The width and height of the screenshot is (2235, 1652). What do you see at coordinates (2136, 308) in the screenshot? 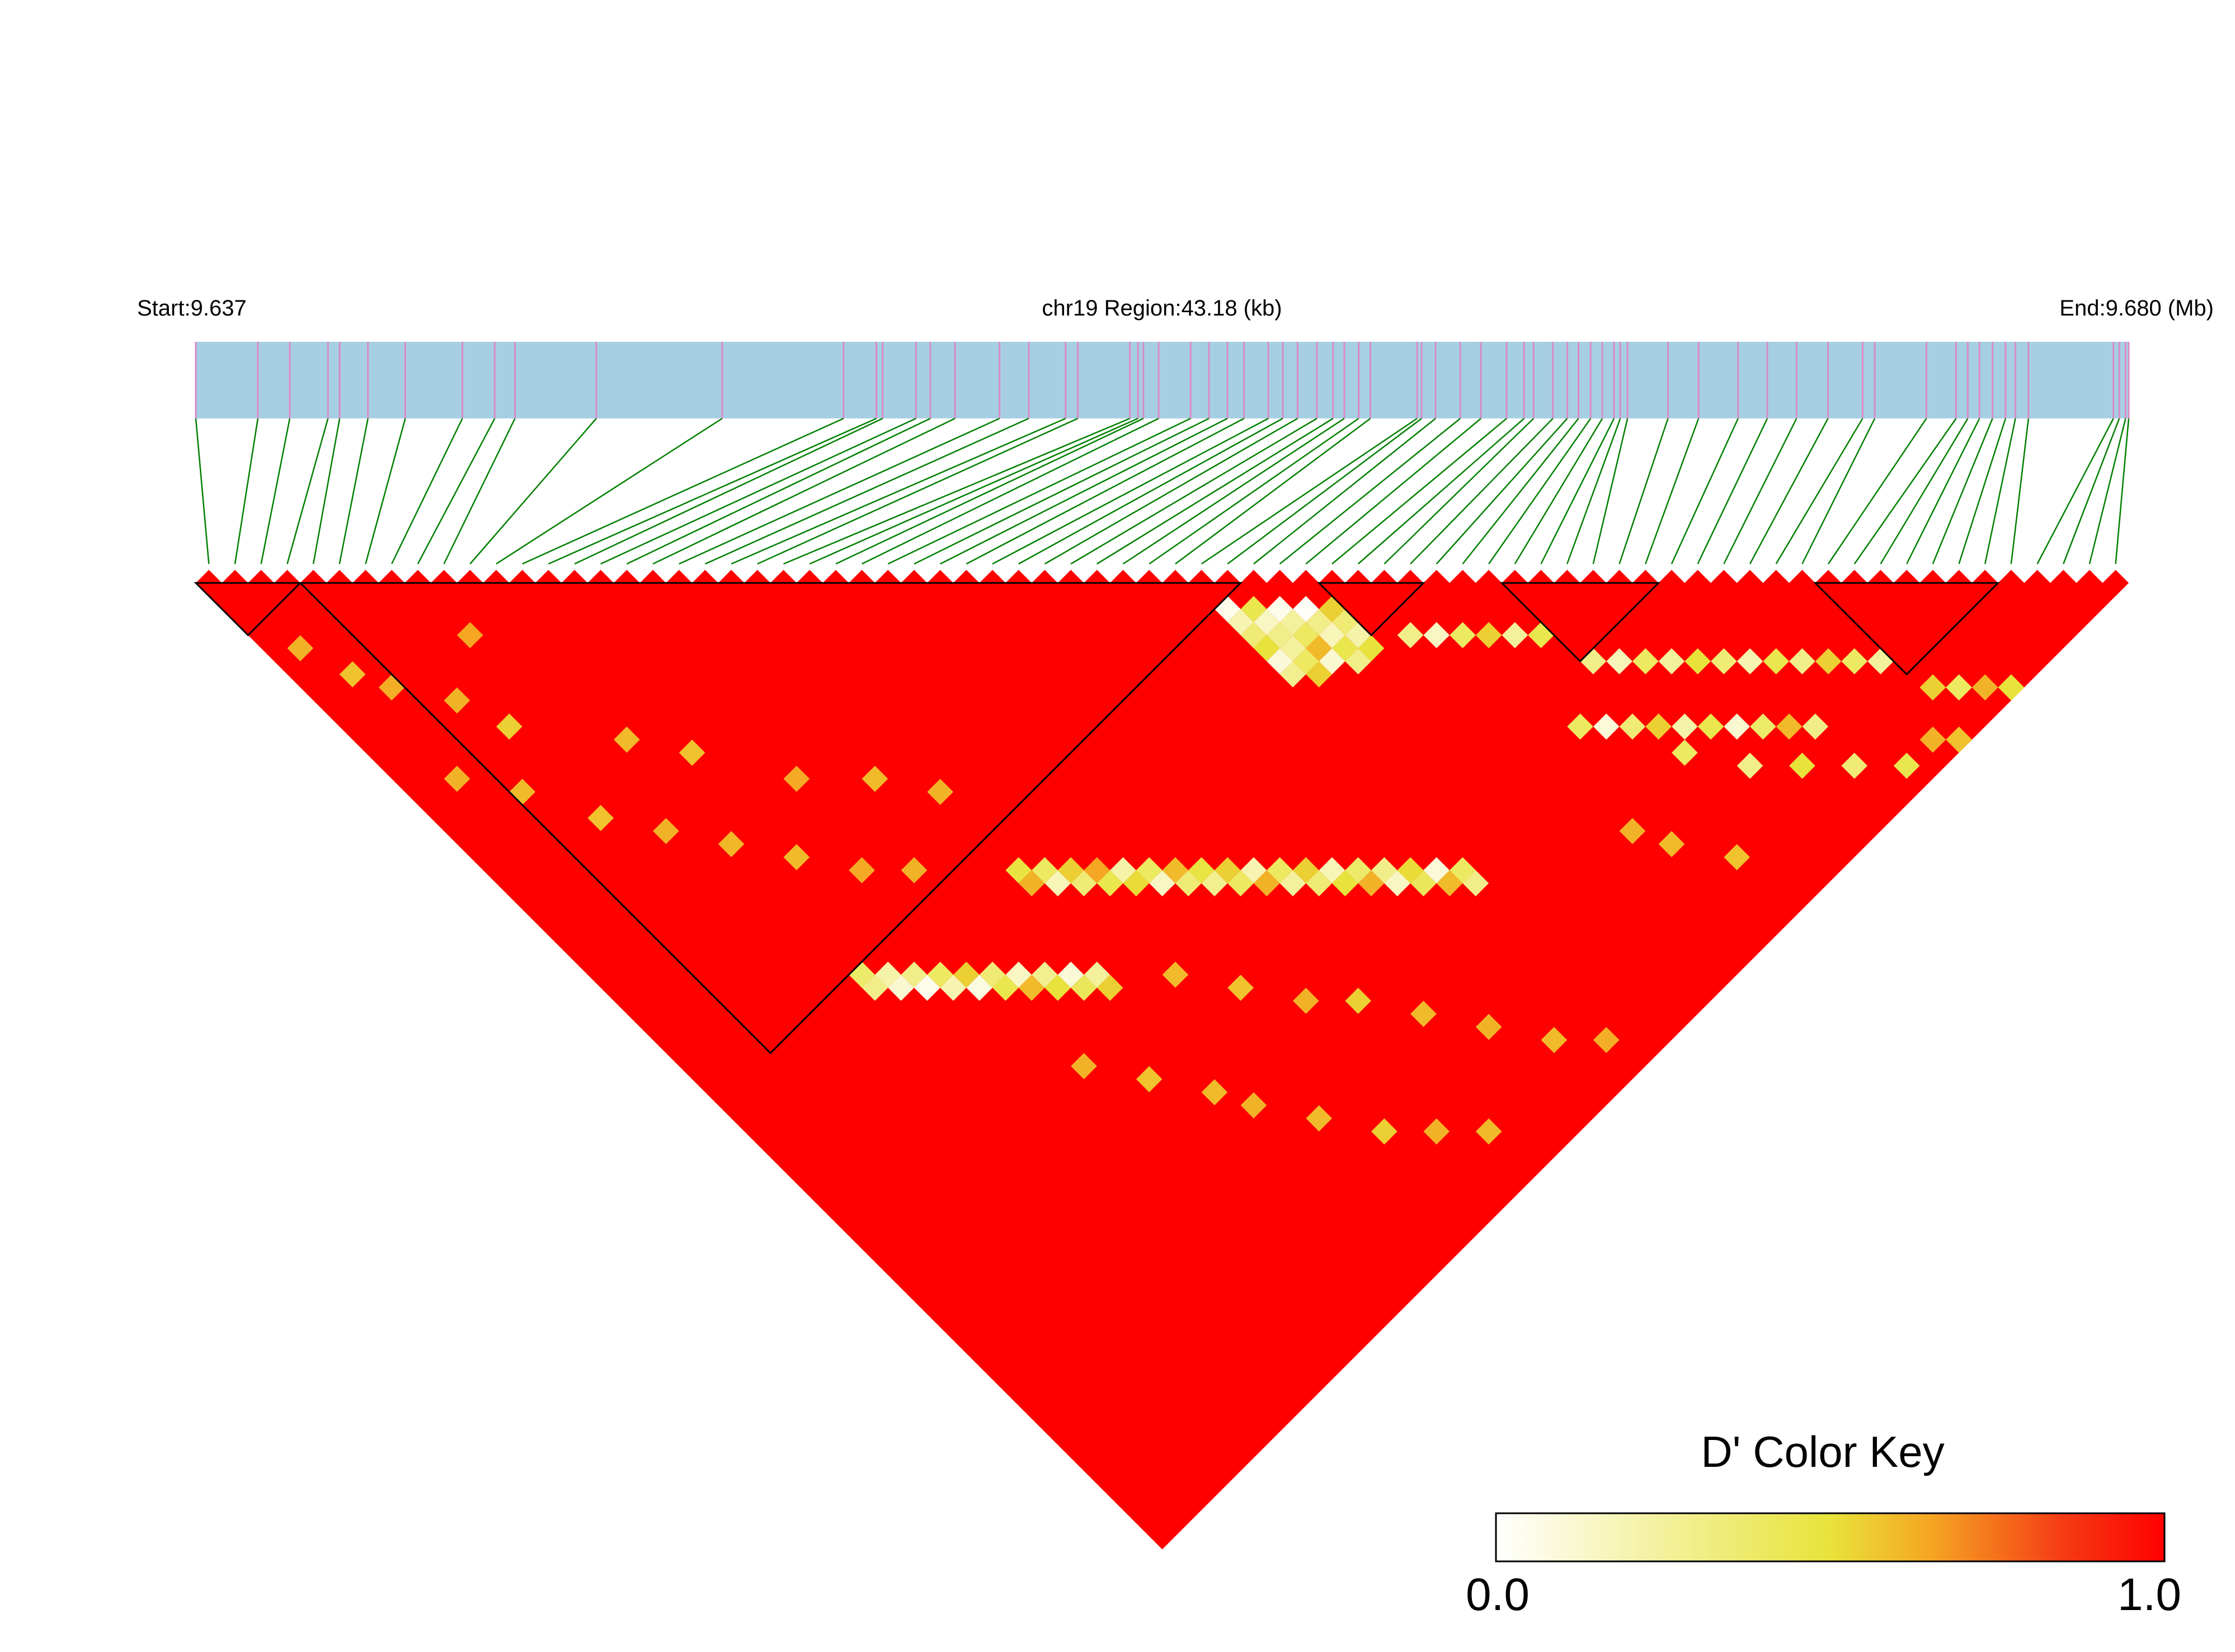
I see `region-end-label: End:9.680 (Mb)` at bounding box center [2136, 308].